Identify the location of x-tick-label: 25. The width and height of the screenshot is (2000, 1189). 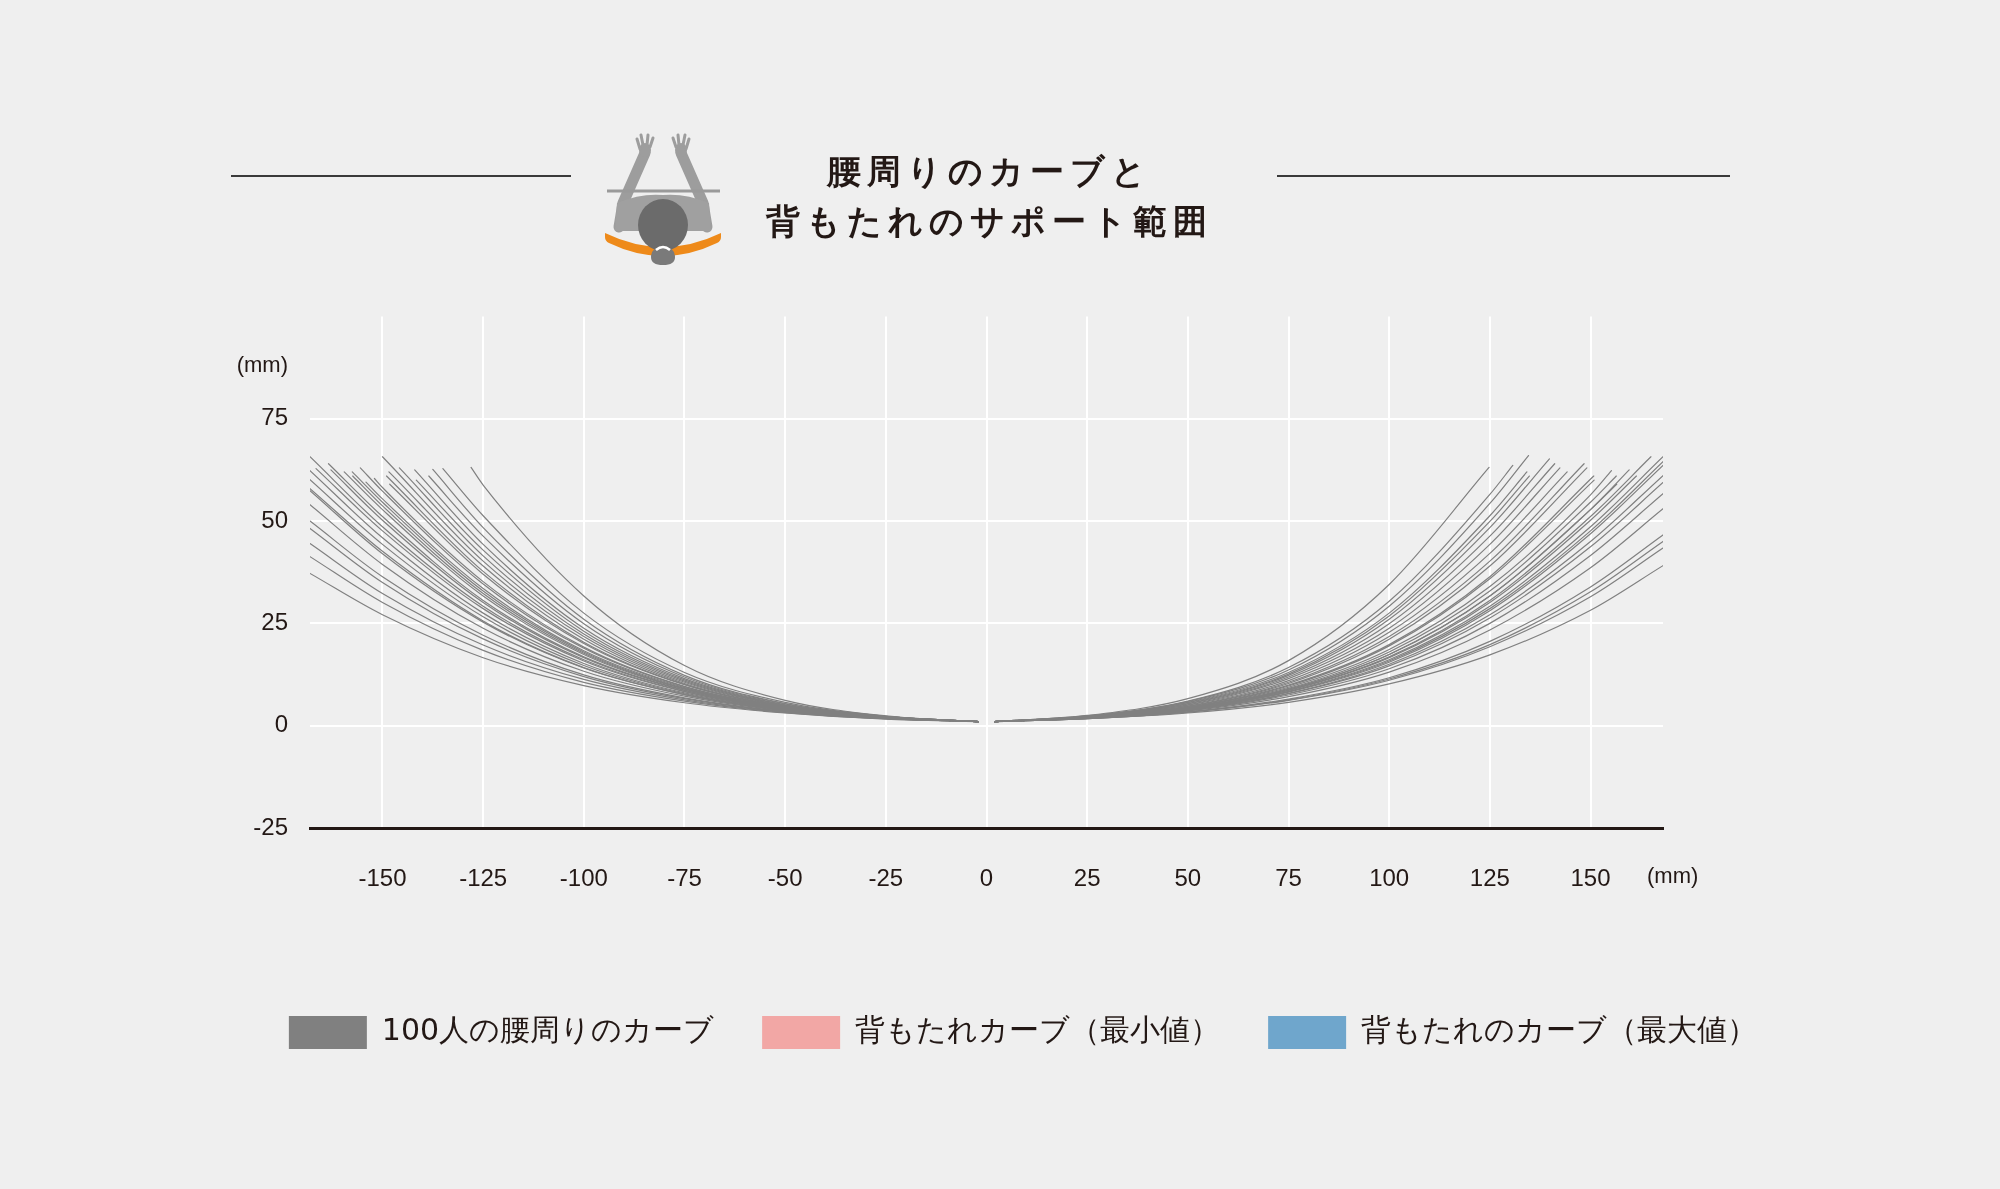
(1087, 878).